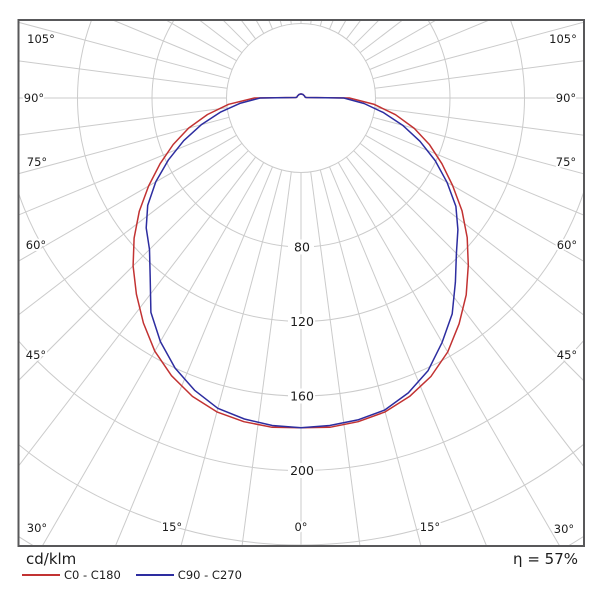 This screenshot has height=600, width=600. What do you see at coordinates (51, 559) in the screenshot?
I see `radial-unit-label: cd/klm` at bounding box center [51, 559].